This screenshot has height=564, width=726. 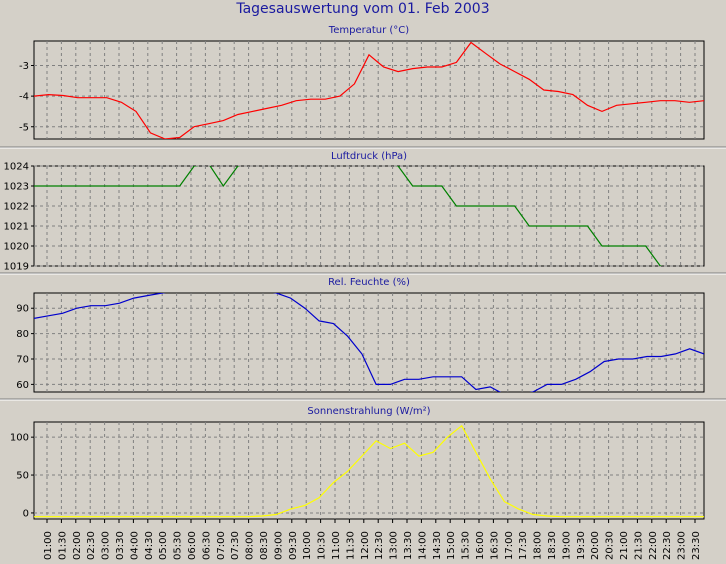 I want to click on x-tick-label: 16:00, so click(x=480, y=545).